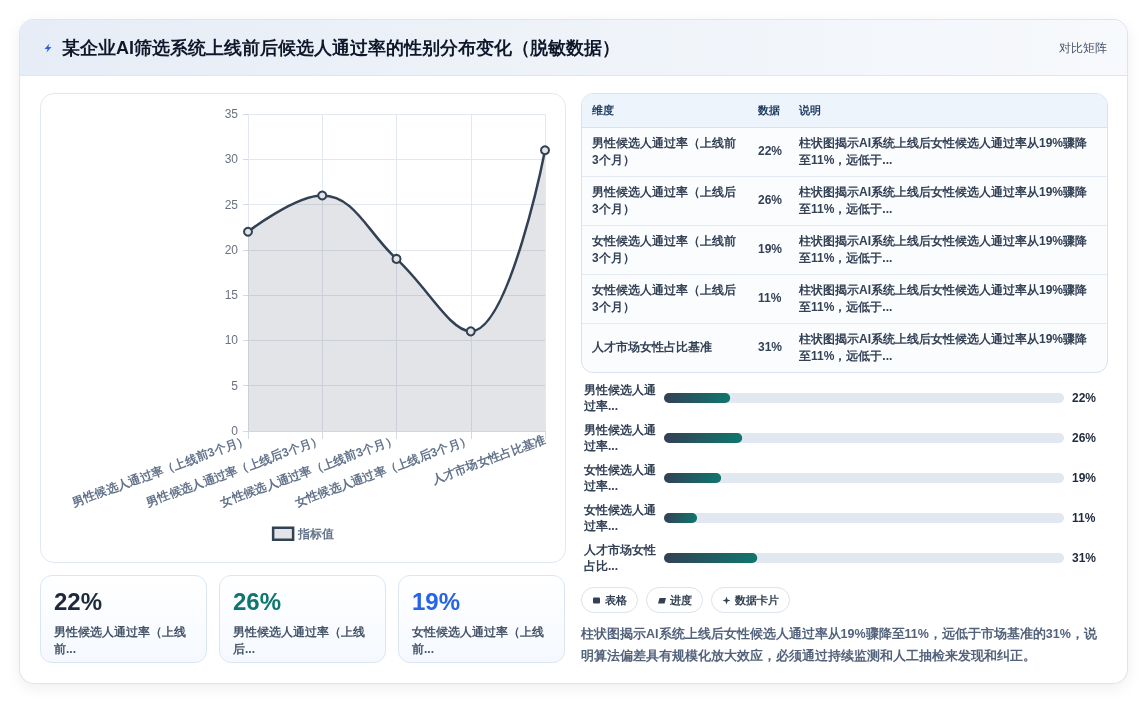 This screenshot has width=1147, height=704. I want to click on text: 某企业AI筛选系统上线前后候选人通过率的性别分布变化（脱敏数据）, so click(341, 48).